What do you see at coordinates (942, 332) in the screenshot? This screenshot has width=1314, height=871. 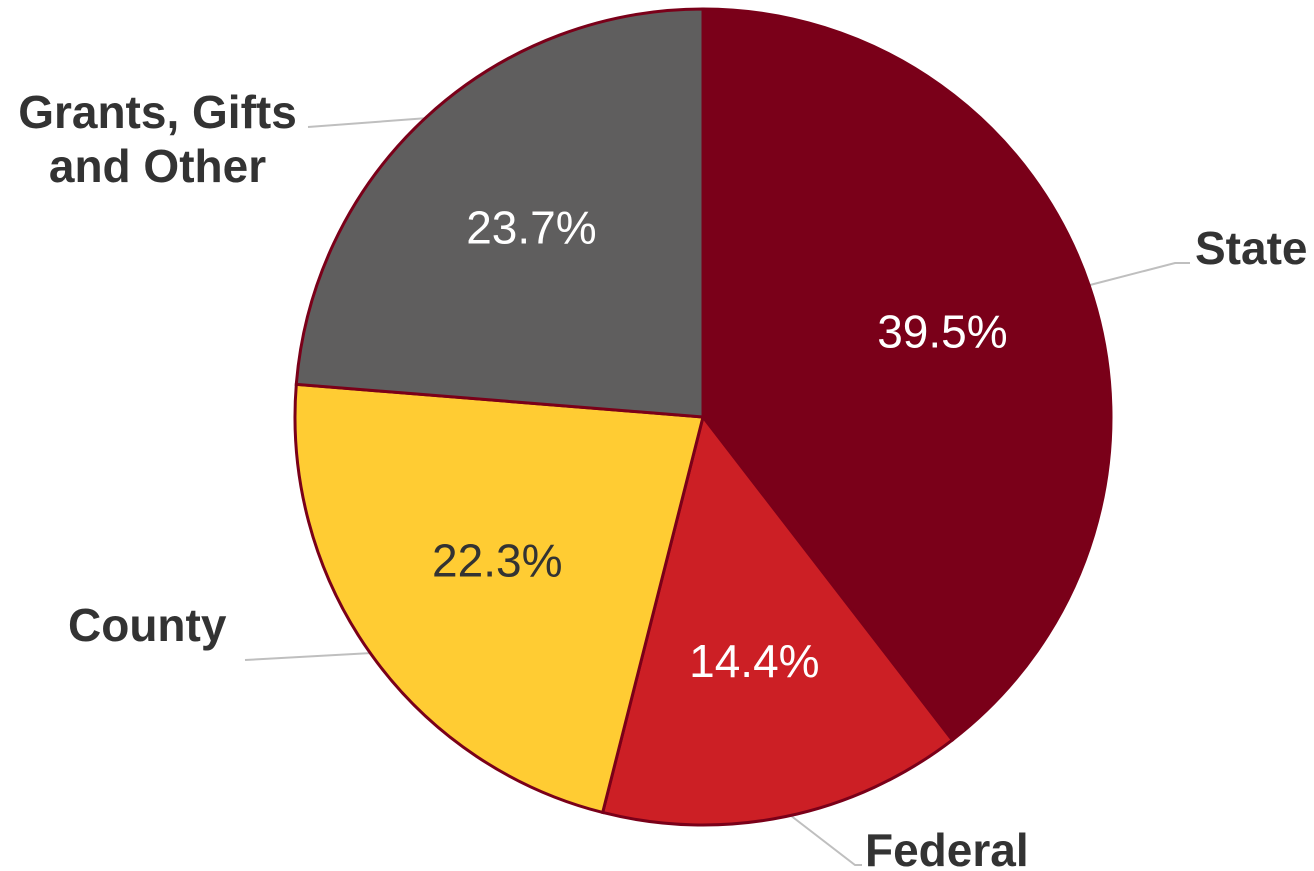 I see `value-label: 39.5%` at bounding box center [942, 332].